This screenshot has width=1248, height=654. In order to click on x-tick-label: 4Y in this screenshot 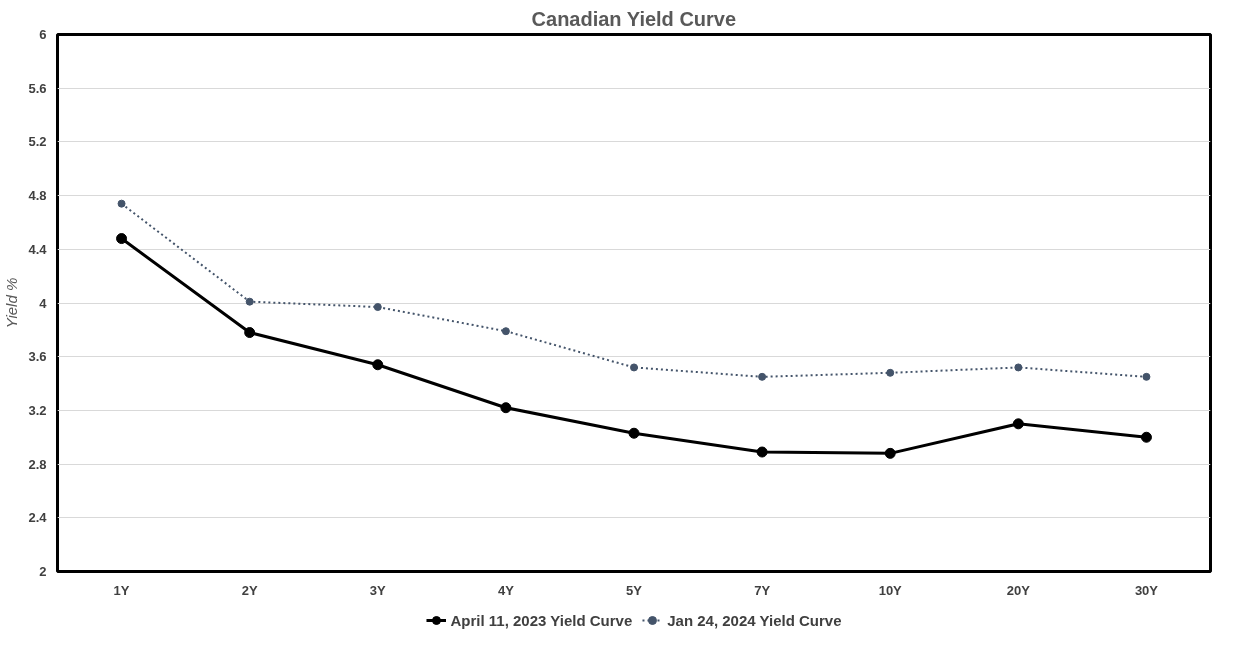, I will do `click(506, 590)`.